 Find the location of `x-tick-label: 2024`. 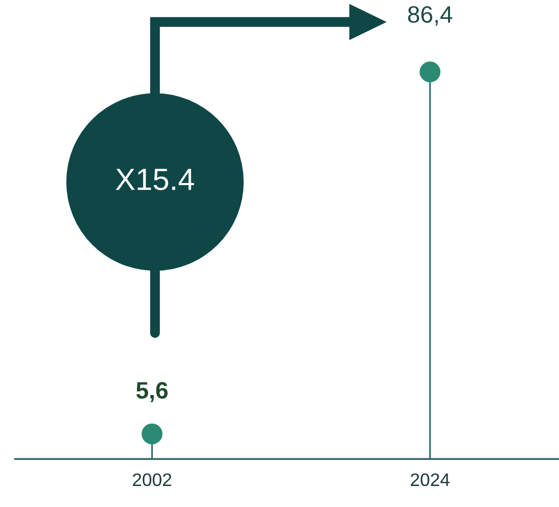

x-tick-label: 2024 is located at coordinates (430, 479).